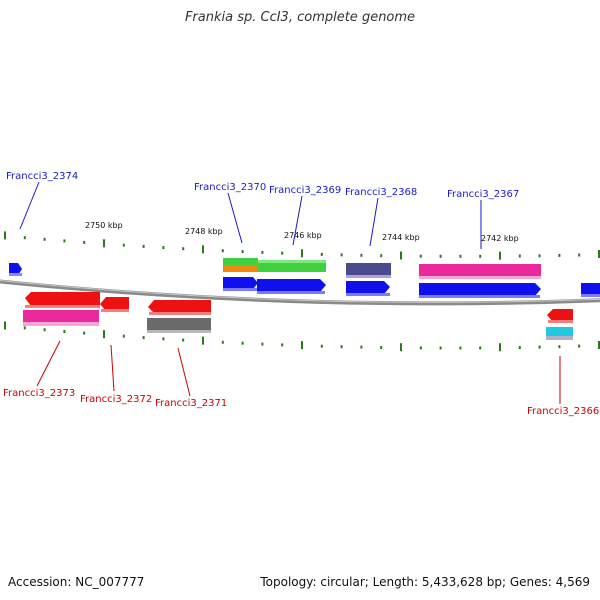 Image resolution: width=600 pixels, height=600 pixels. What do you see at coordinates (191, 403) in the screenshot?
I see `gene-label-francci3-2371: Francci3_2371` at bounding box center [191, 403].